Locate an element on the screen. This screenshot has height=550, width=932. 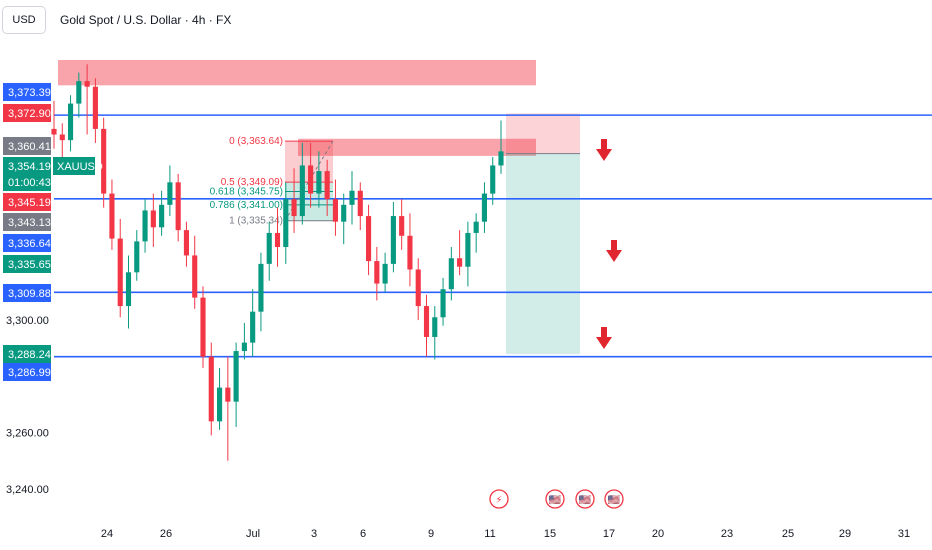
price-tag-label: 3,336.64 is located at coordinates (29, 244).